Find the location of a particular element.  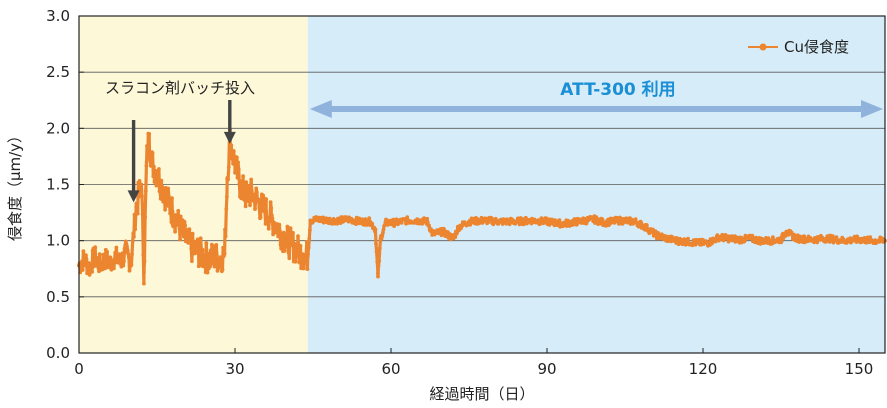

y-axis-title: 侵食度（μm/y） is located at coordinates (15, 184).